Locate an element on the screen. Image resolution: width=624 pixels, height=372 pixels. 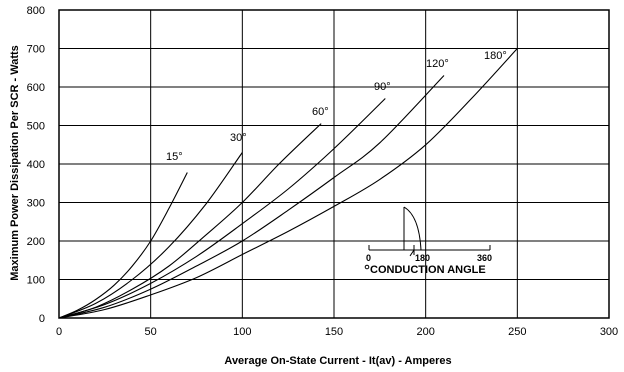
inset-conduction-marker is located at coordinates (412, 253).